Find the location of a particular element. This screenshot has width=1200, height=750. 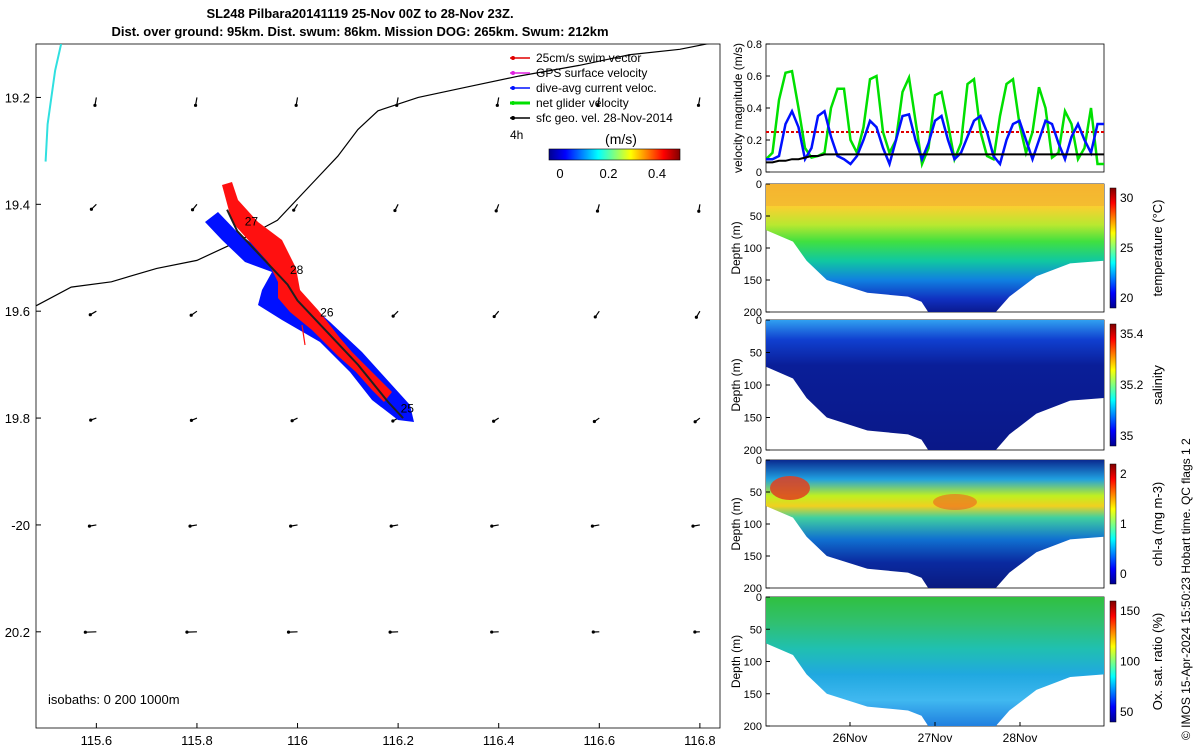

sect-salinity-ytick-label: 150 is located at coordinates (753, 419).